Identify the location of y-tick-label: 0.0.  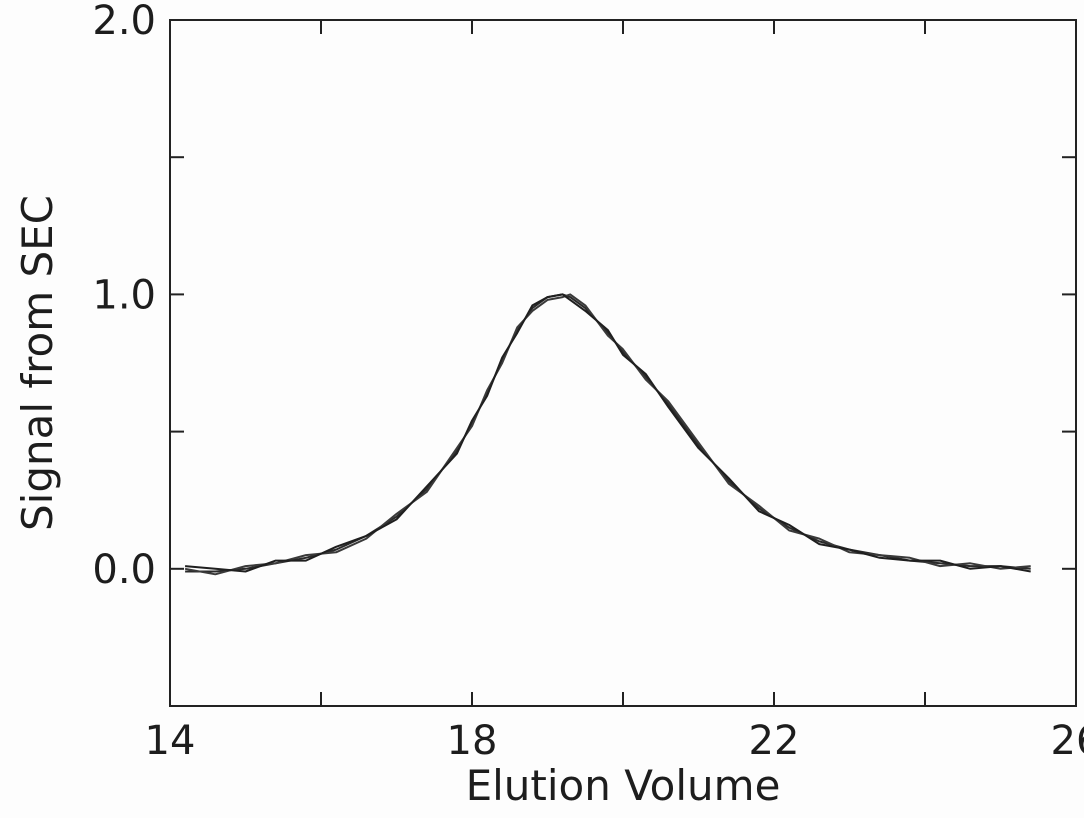
(124, 570).